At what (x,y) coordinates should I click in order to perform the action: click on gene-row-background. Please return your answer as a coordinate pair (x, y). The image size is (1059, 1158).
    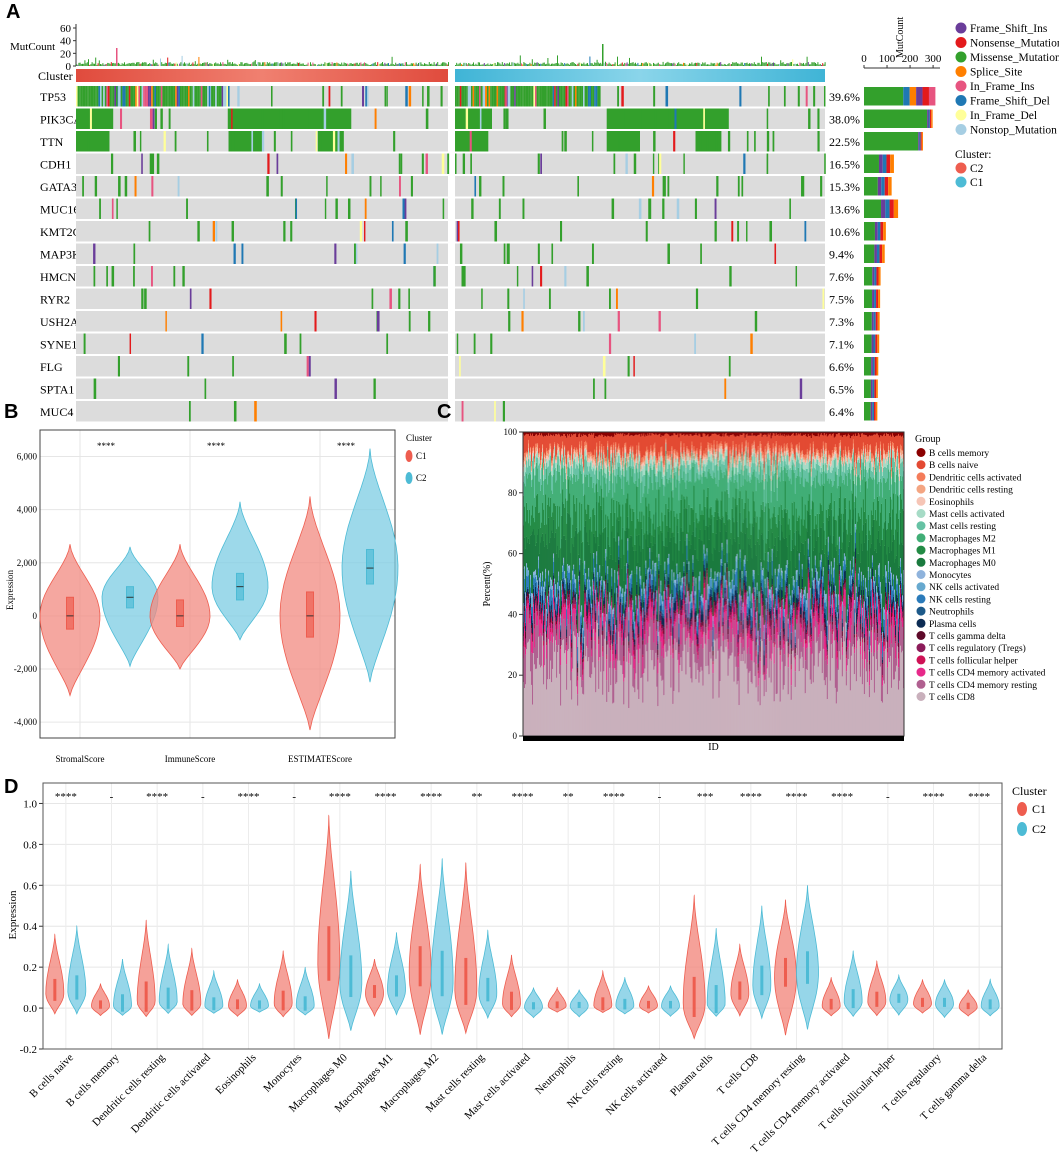
    Looking at the image, I should click on (640, 299).